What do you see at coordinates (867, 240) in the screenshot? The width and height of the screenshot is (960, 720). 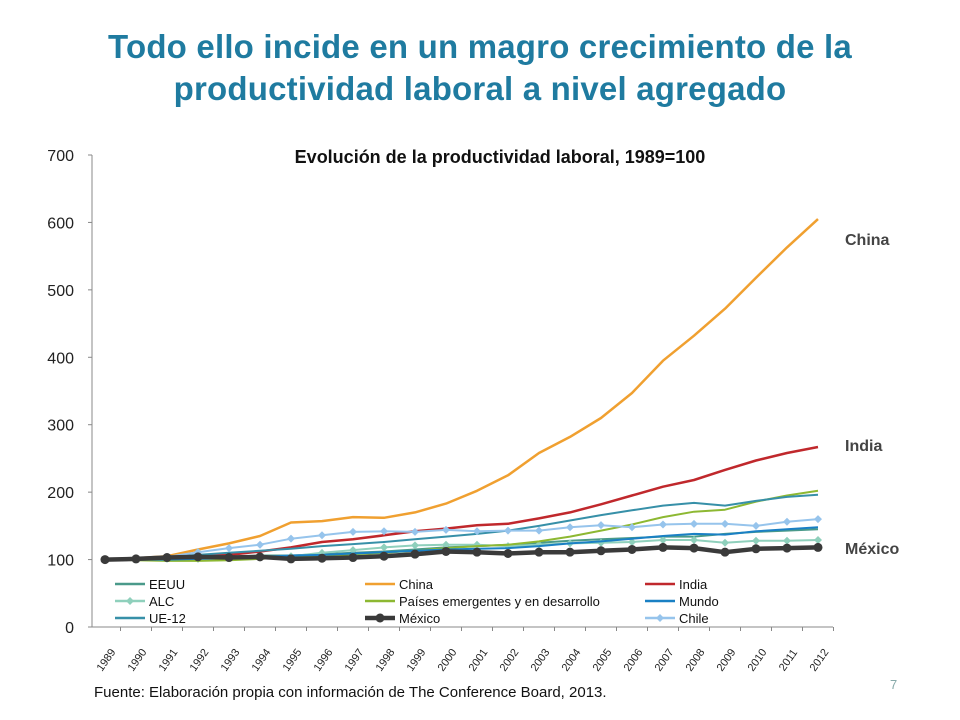 I see `china-side-label: China` at bounding box center [867, 240].